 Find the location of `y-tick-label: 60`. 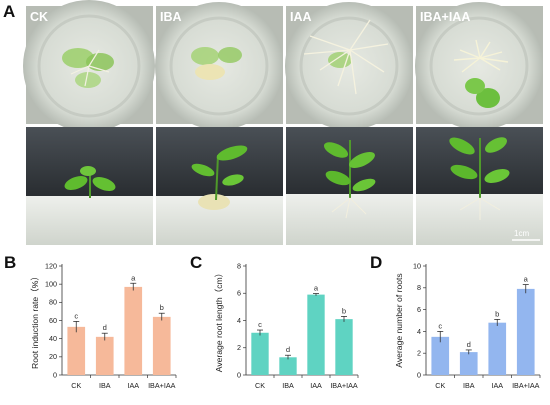

y-tick-label: 60 is located at coordinates (53, 320).